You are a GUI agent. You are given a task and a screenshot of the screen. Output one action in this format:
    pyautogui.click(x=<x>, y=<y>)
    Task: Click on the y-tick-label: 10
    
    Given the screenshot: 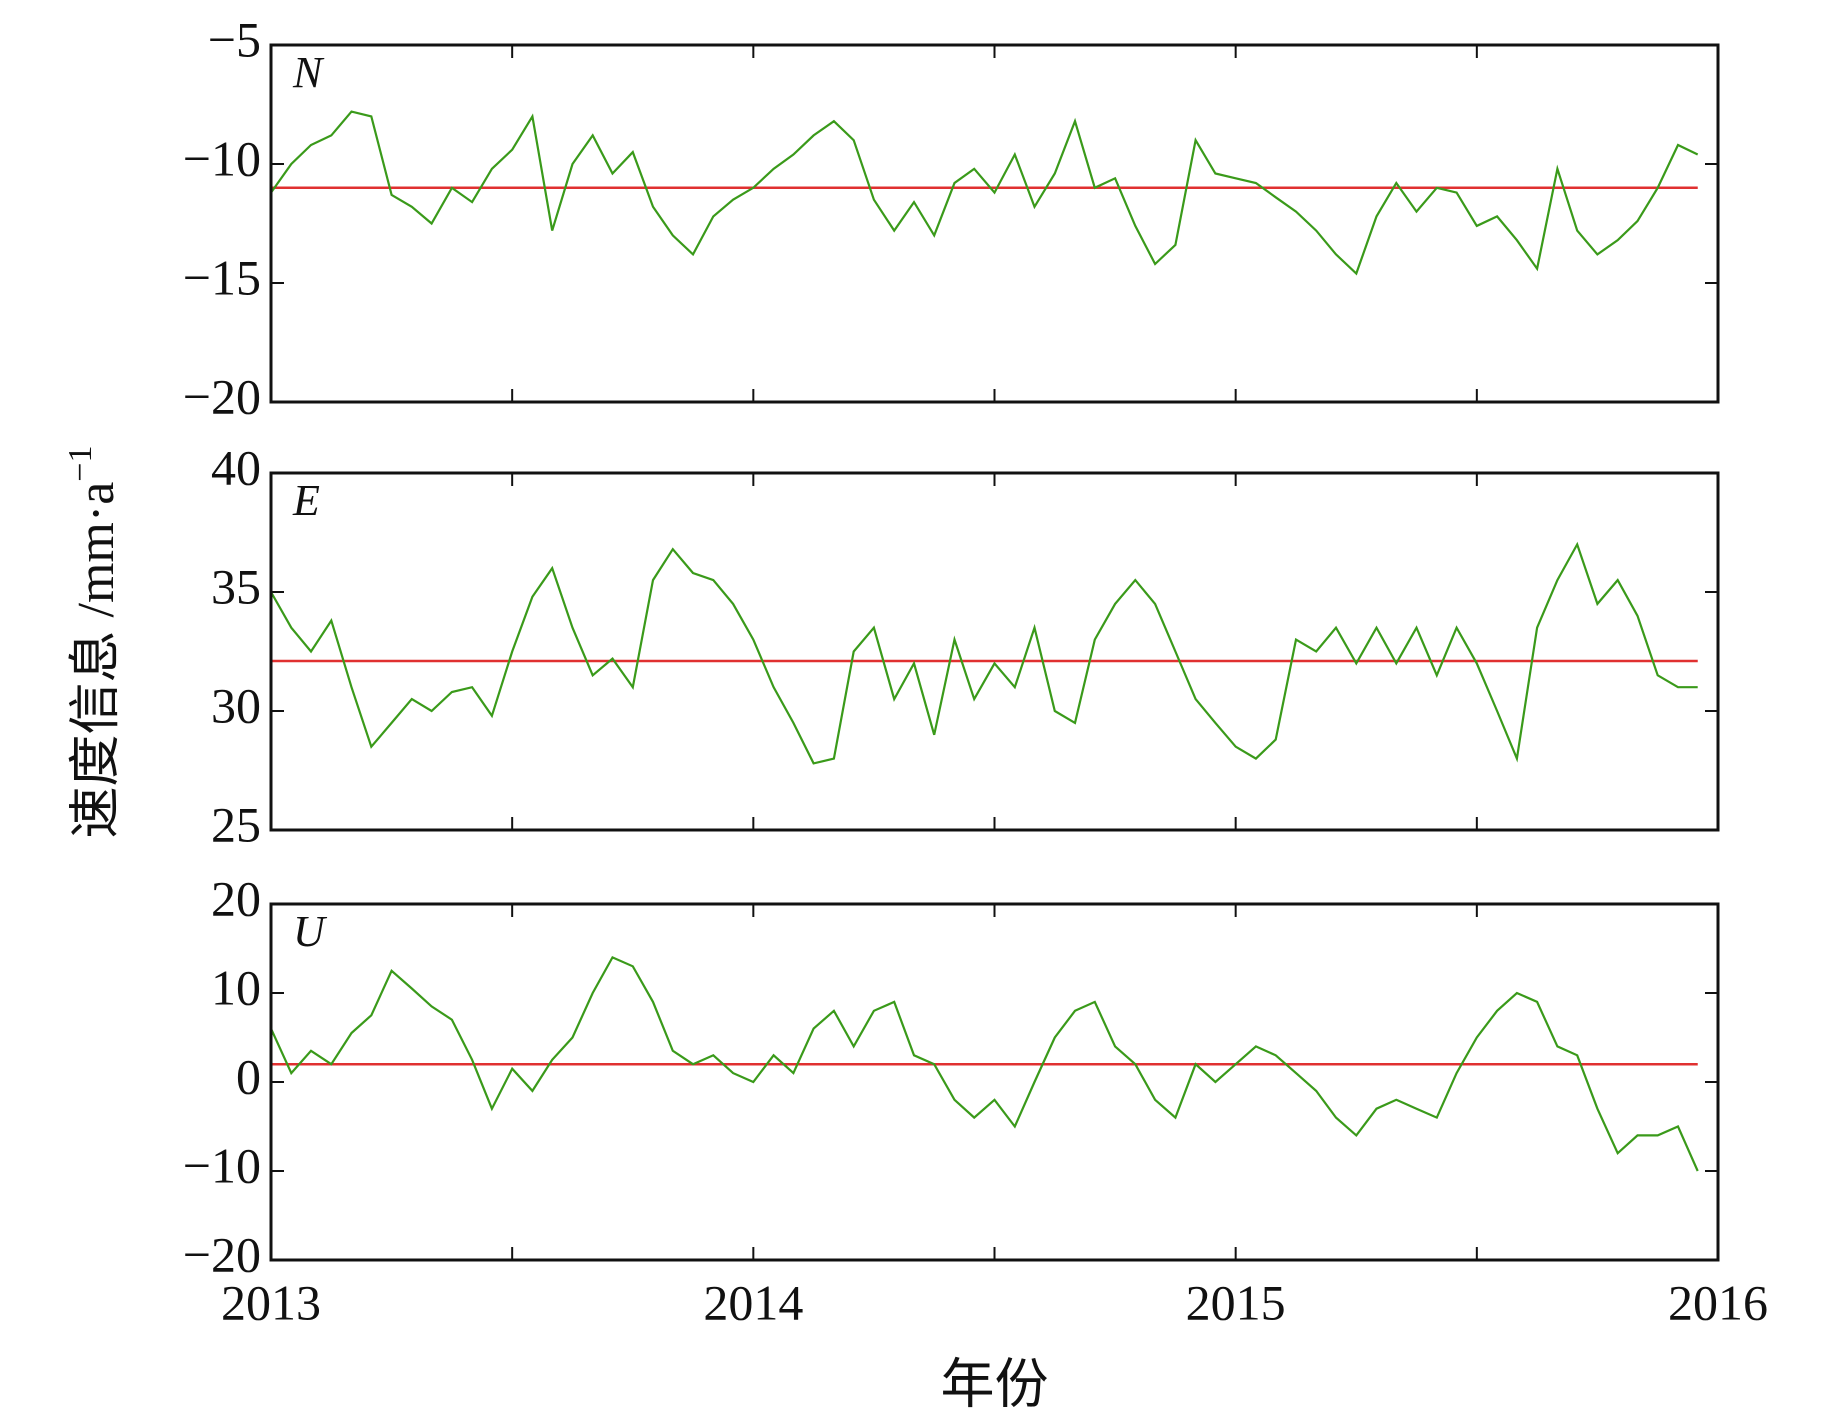 What is the action you would take?
    pyautogui.click(x=236, y=987)
    